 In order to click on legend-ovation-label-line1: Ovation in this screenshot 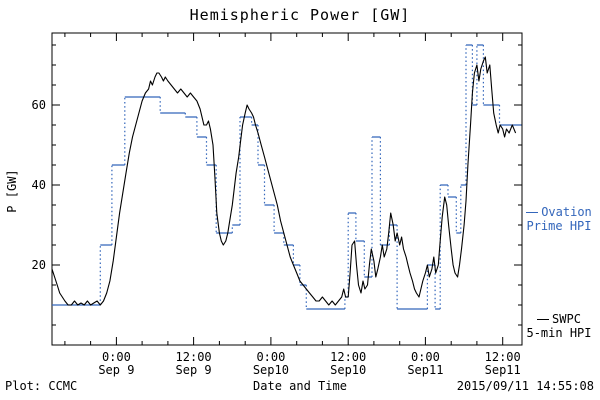, I will do `click(566, 212)`.